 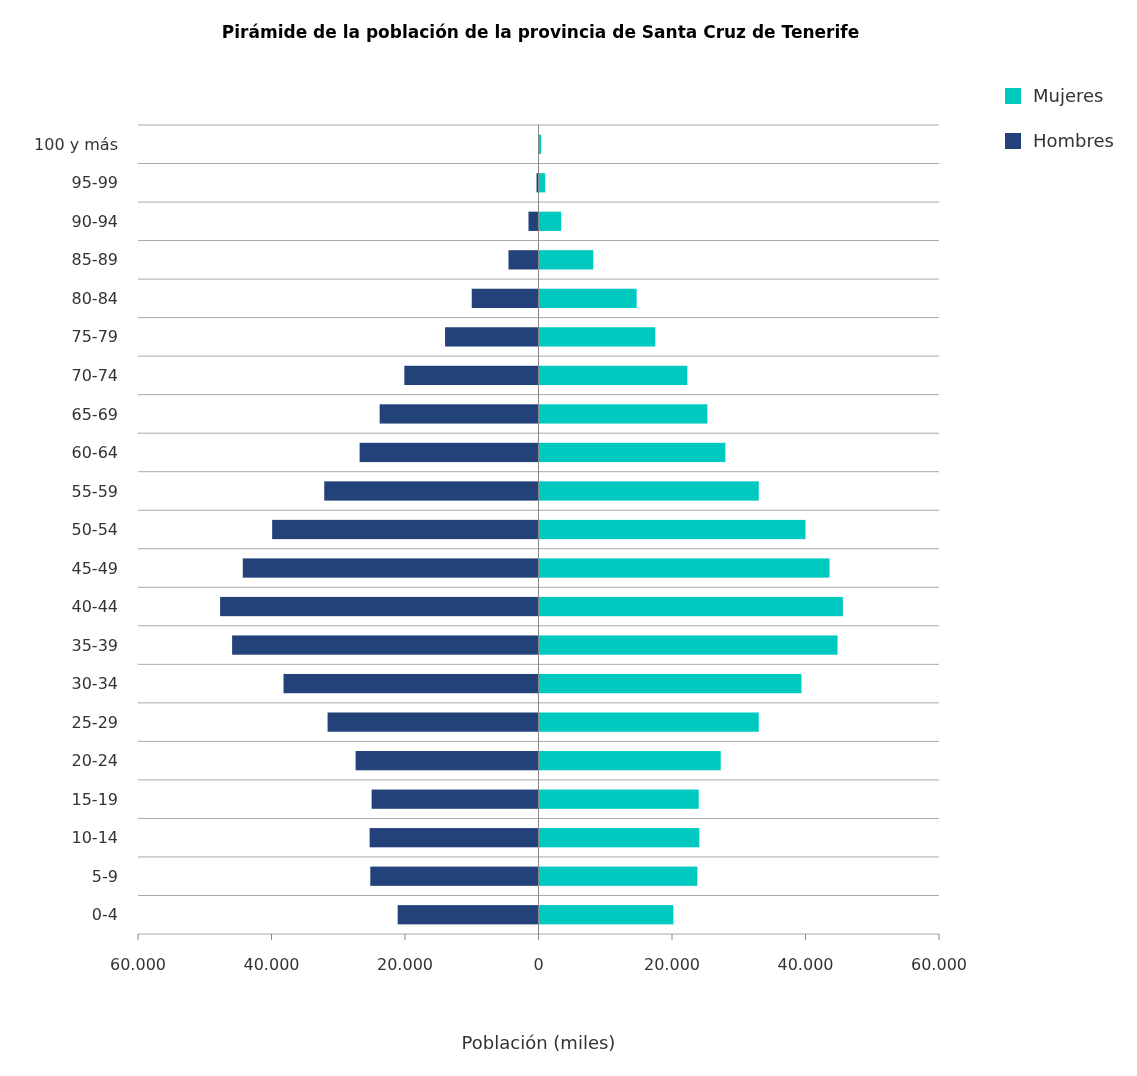 I want to click on legend-label: Mujeres, so click(x=1068, y=96).